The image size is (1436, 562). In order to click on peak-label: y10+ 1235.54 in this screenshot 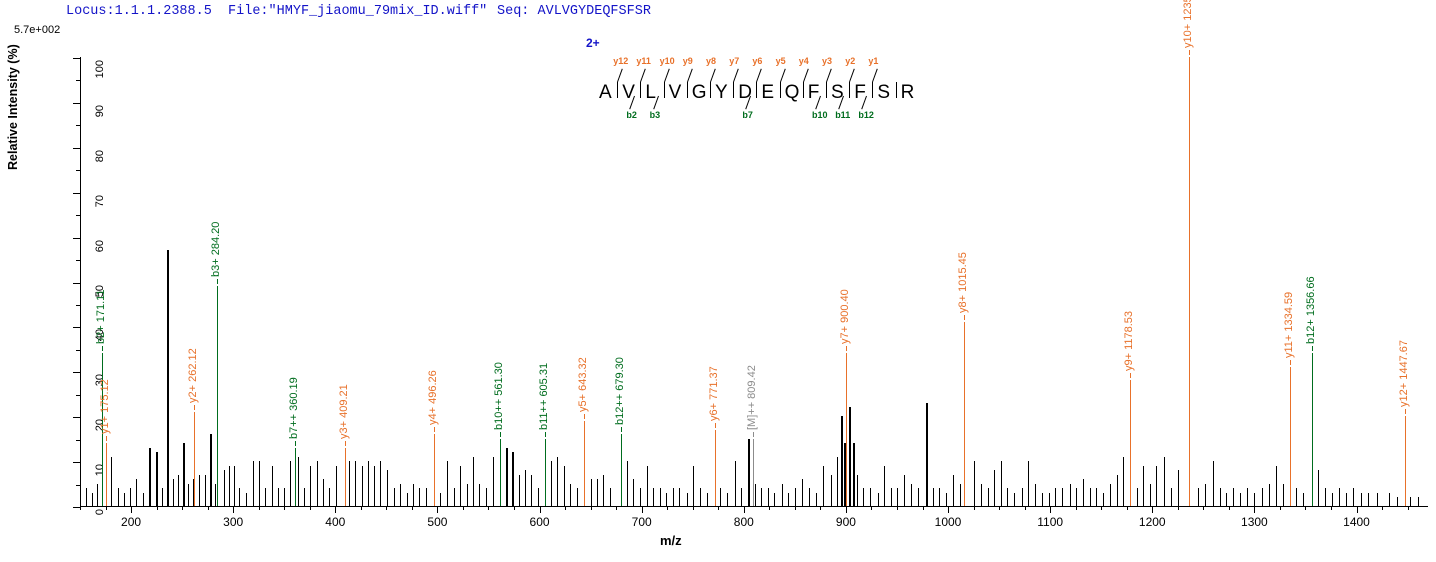, I will do `click(1187, 24)`.